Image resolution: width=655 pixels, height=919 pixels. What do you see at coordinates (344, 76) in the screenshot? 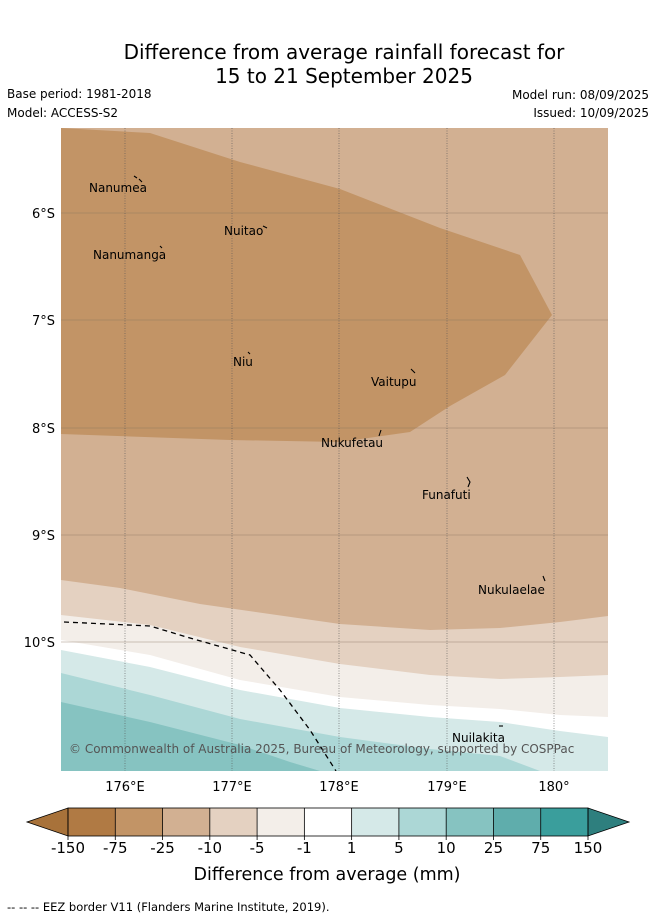
I see `title-line-2: 15 to 21 September 2025` at bounding box center [344, 76].